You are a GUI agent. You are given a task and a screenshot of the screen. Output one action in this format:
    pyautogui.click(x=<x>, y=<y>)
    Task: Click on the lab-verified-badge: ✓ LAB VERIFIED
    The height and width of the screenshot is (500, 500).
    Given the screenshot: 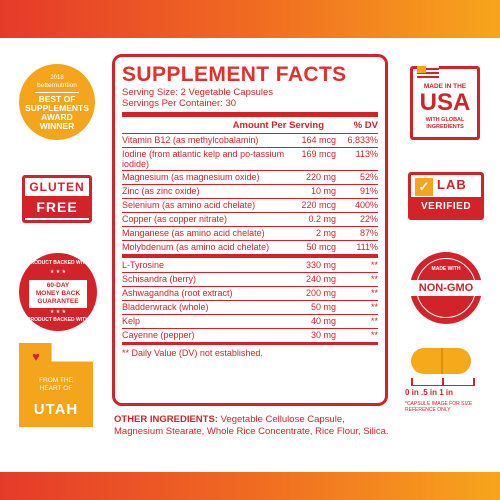 What is the action you would take?
    pyautogui.click(x=446, y=196)
    